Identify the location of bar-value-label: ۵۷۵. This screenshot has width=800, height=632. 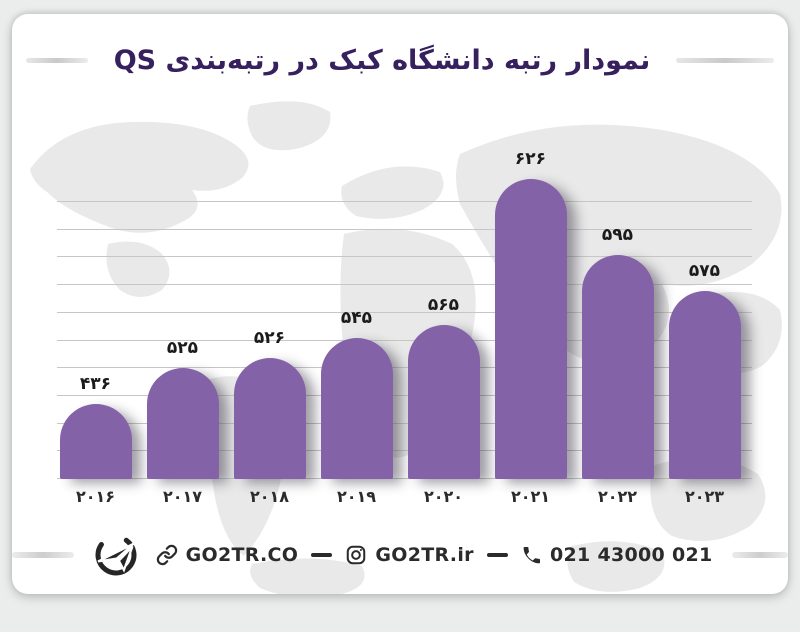
(704, 271).